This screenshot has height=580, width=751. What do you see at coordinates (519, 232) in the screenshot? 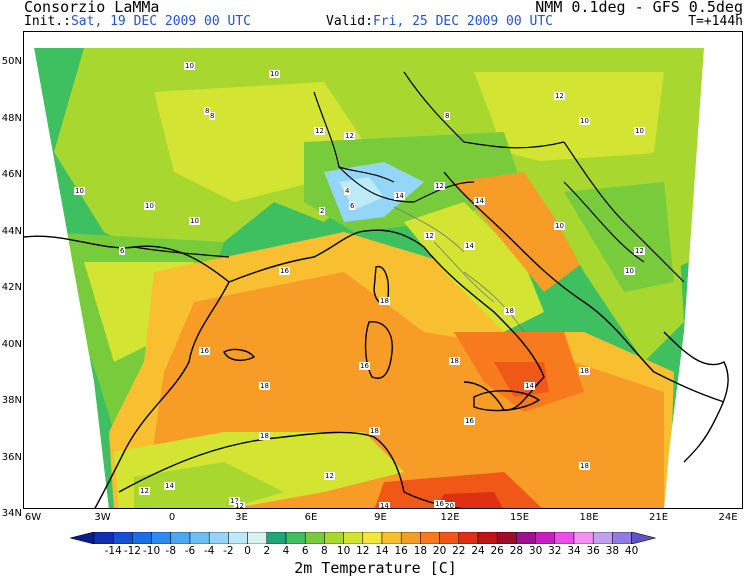
I see `temp-zone-adriatic` at bounding box center [519, 232].